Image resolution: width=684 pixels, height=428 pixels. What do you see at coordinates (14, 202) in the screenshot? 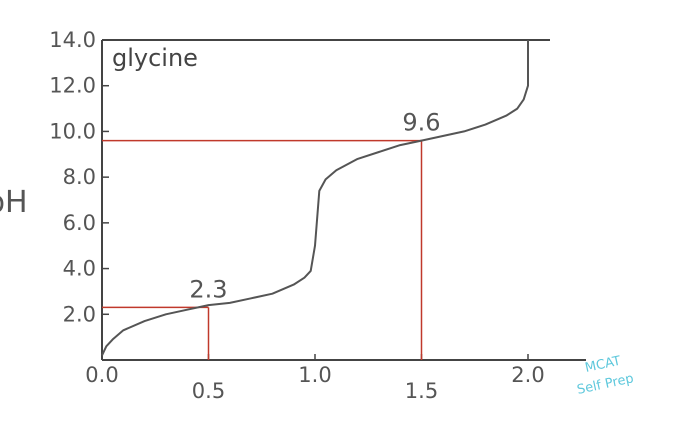
I see `y-axis-label: pH` at bounding box center [14, 202].